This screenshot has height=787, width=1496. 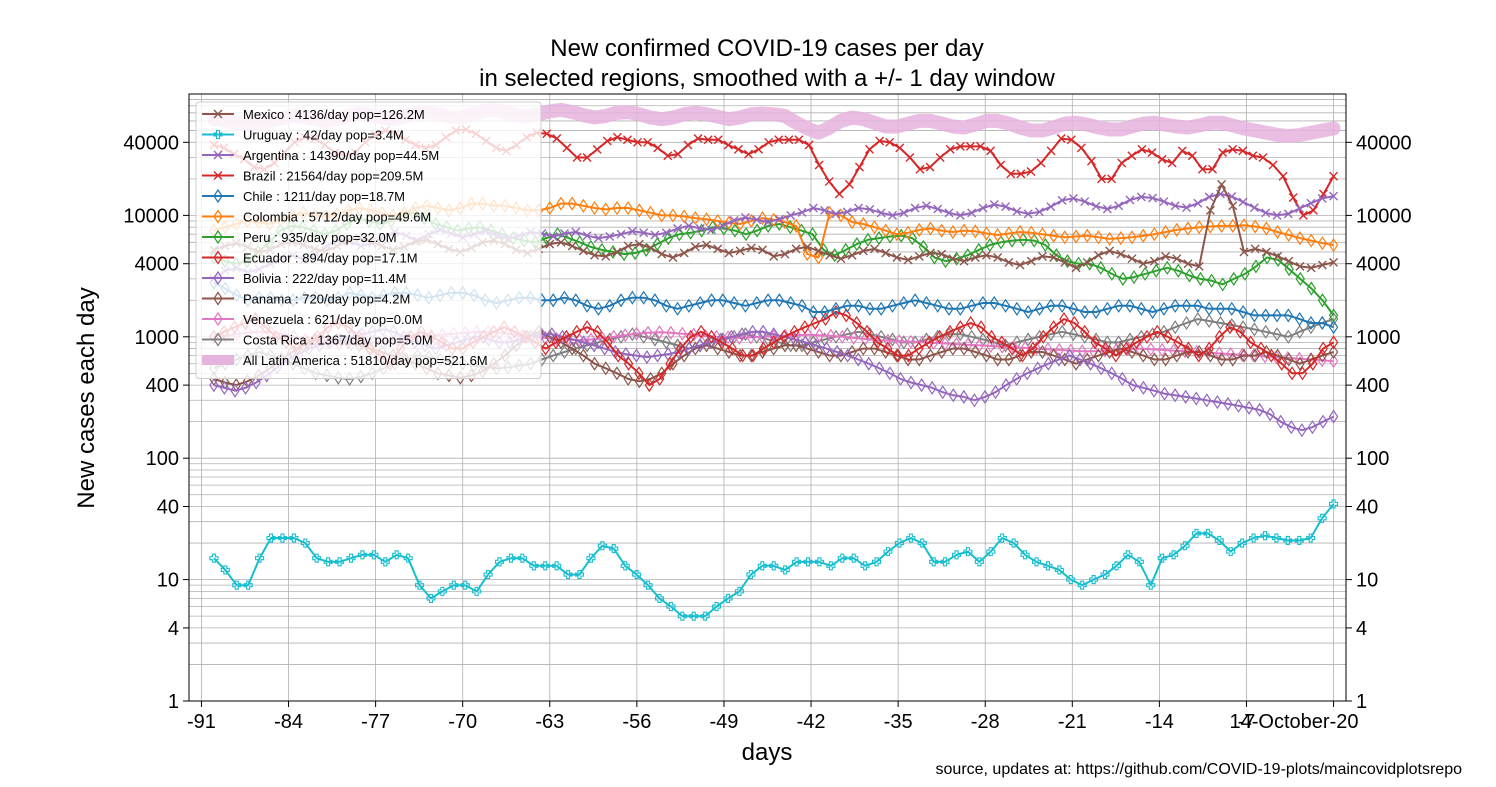 What do you see at coordinates (1361, 629) in the screenshot?
I see `y-tick-label-right: 4` at bounding box center [1361, 629].